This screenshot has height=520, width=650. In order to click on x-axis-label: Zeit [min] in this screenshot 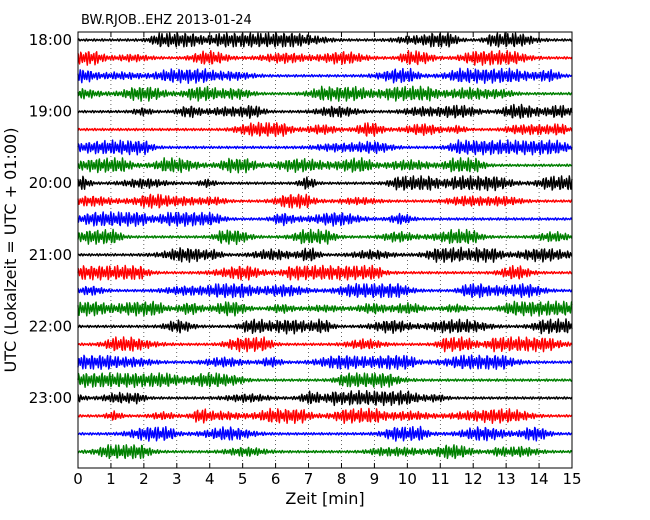, I will do `click(324, 498)`.